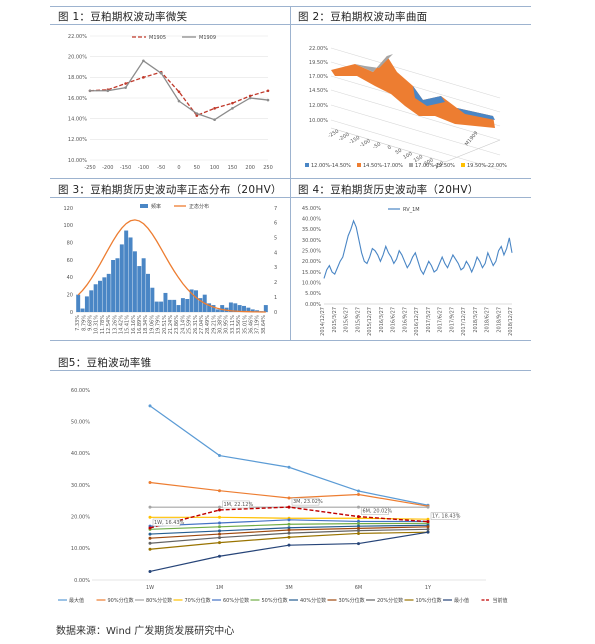  Describe the element at coordinates (245, 324) in the screenshot. I see `x-tick-label: 35.01%` at that location.